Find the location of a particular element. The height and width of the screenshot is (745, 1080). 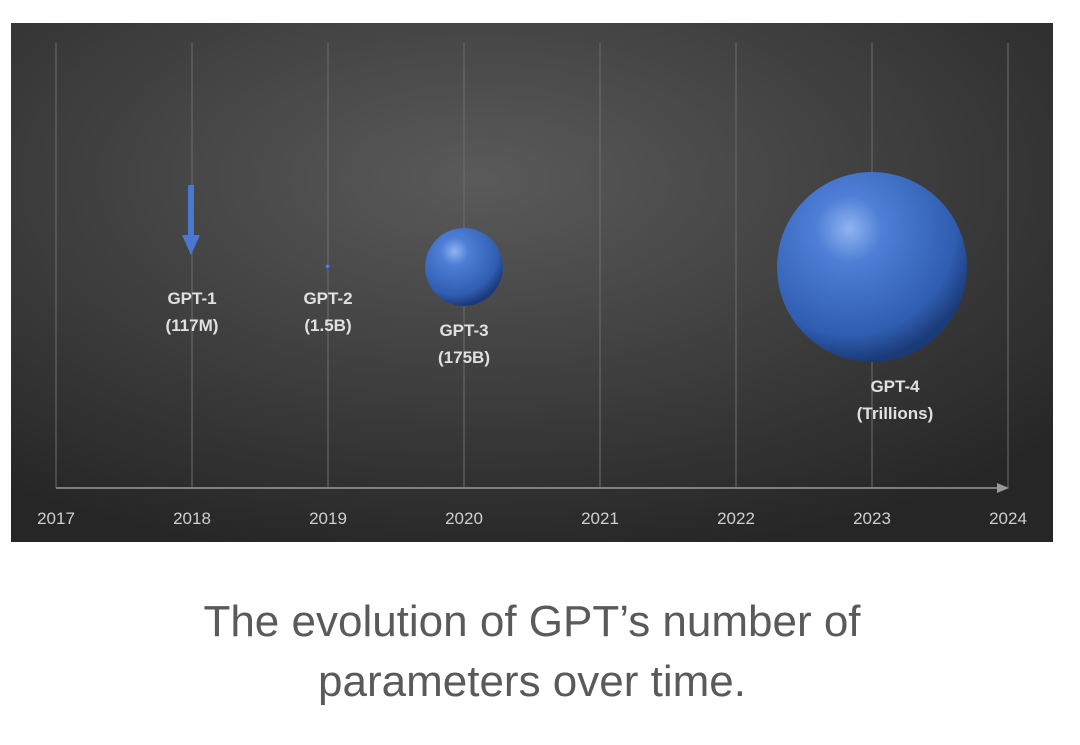

x-tick-label: 2018 is located at coordinates (192, 518).